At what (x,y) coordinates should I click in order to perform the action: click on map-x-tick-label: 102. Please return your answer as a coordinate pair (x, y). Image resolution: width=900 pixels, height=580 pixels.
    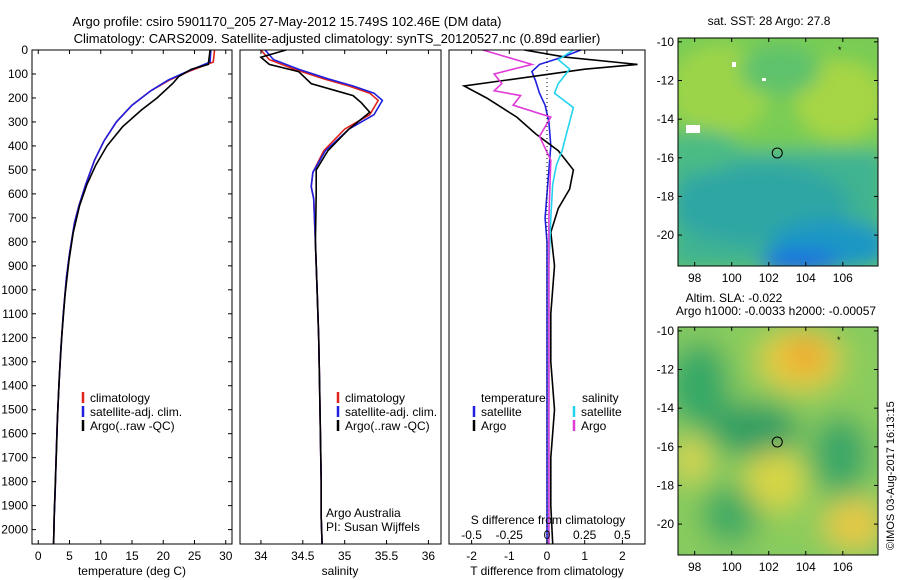
    Looking at the image, I should click on (769, 567).